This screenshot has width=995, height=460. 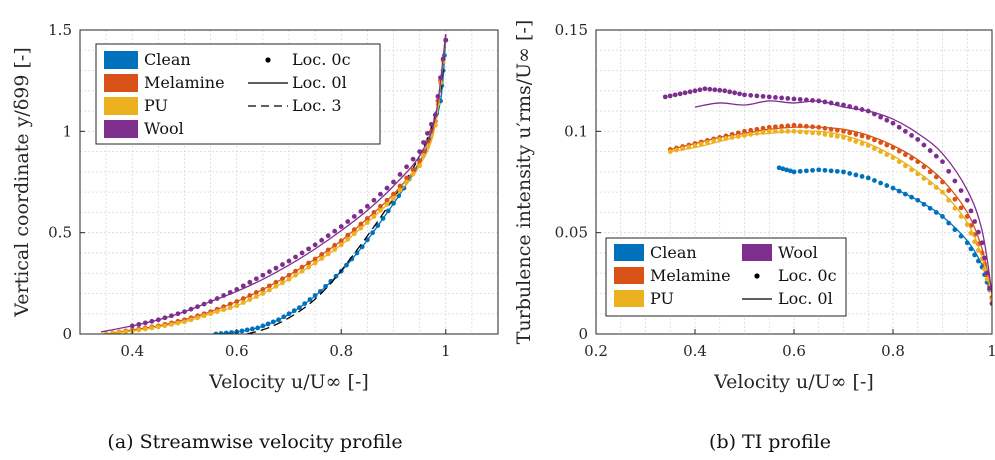 I want to click on legend-a-loc0c-marker, so click(x=268, y=60).